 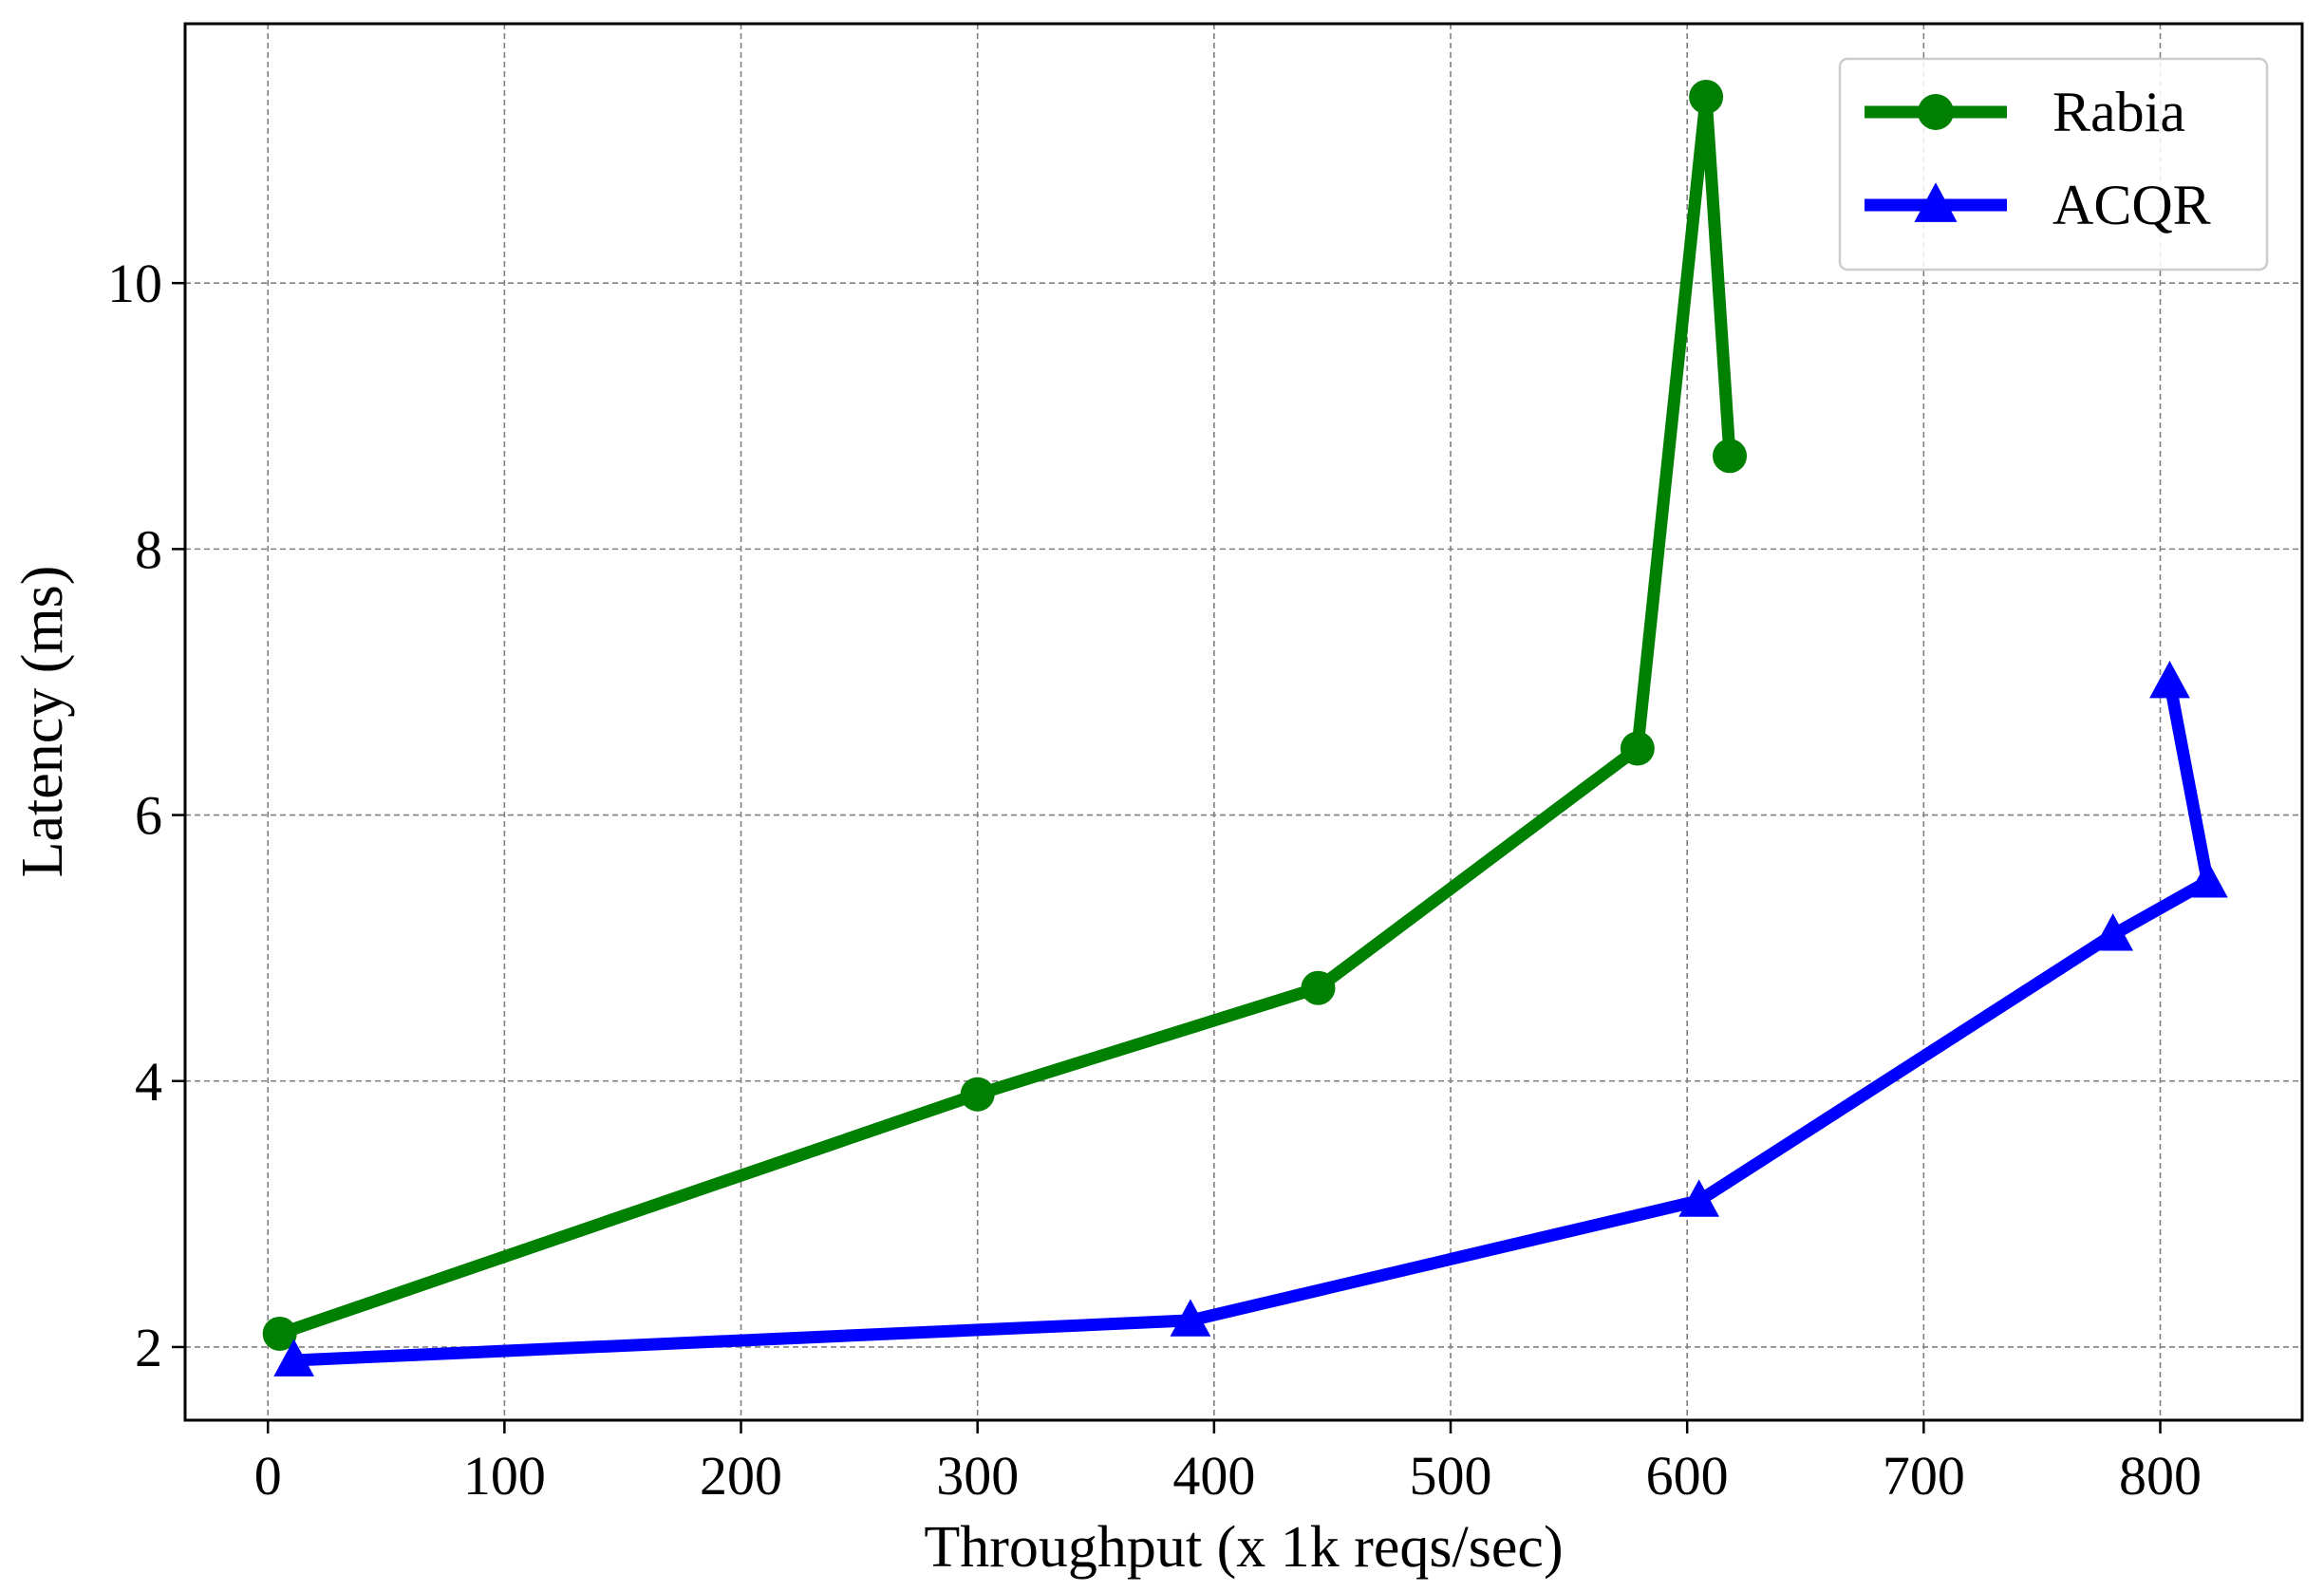 What do you see at coordinates (1213, 1476) in the screenshot?
I see `x-tick-label: 400` at bounding box center [1213, 1476].